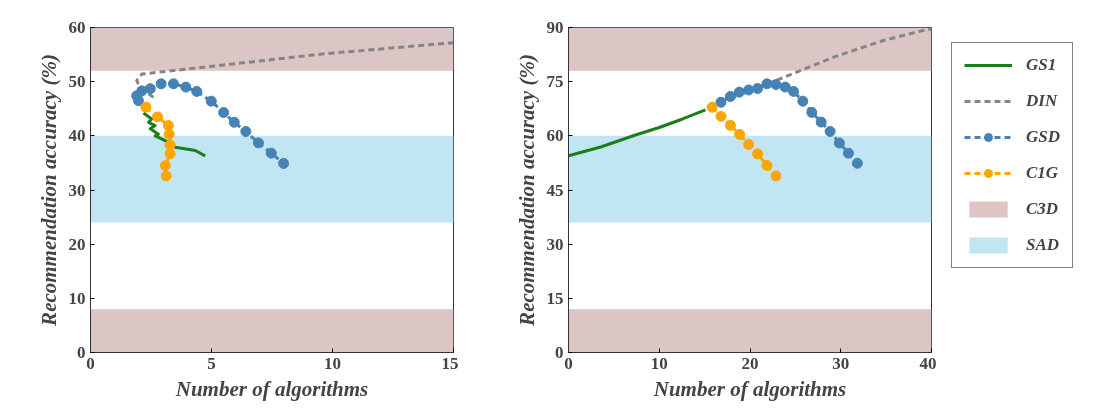  Describe the element at coordinates (1042, 173) in the screenshot. I see `legend-label: C1G` at that location.